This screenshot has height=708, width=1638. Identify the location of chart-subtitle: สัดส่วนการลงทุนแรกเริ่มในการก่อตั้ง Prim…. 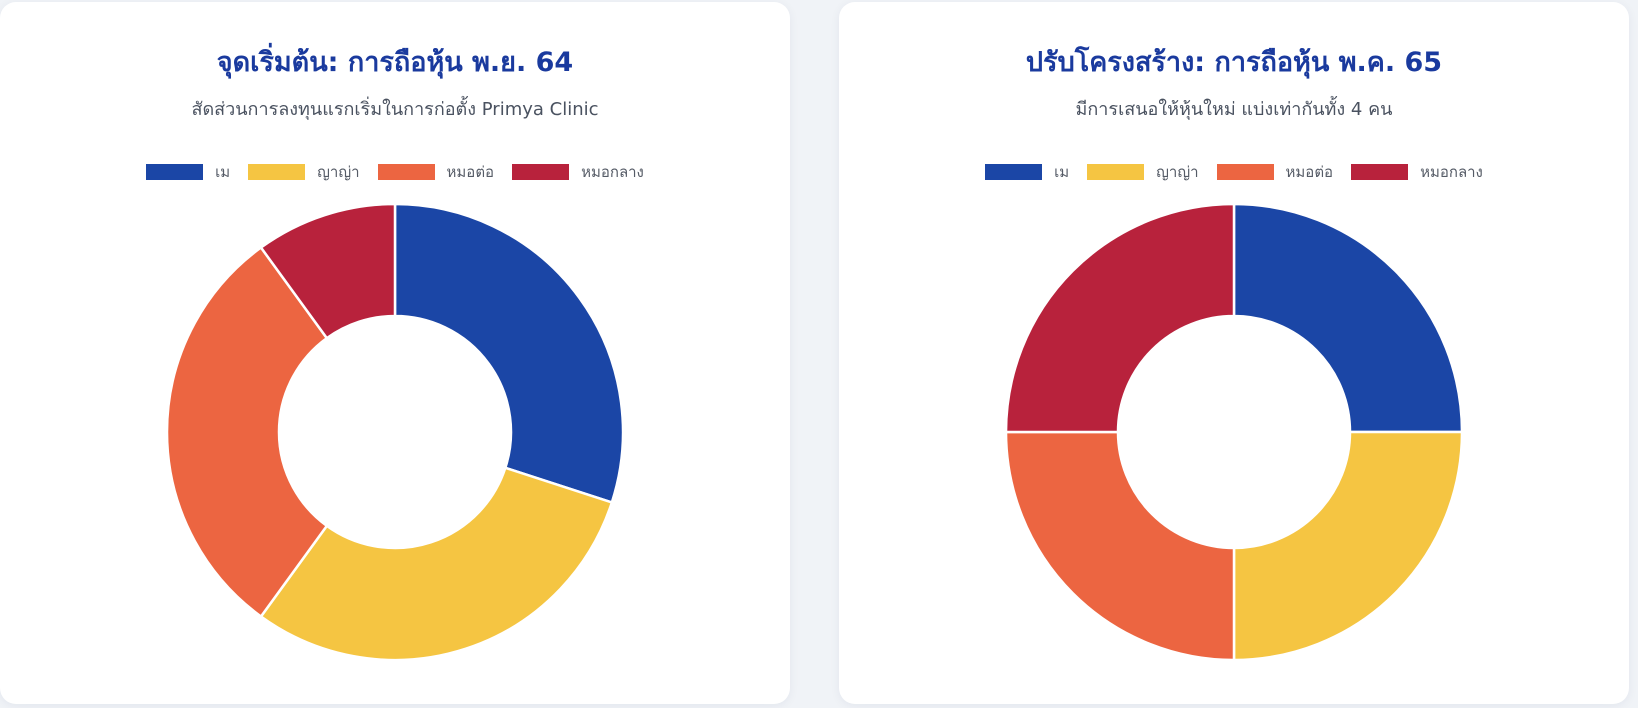
(395, 109).